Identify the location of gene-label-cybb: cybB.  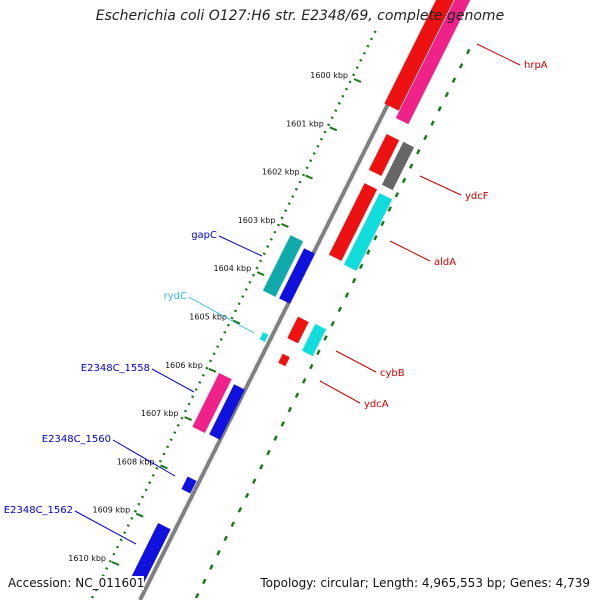
(392, 373).